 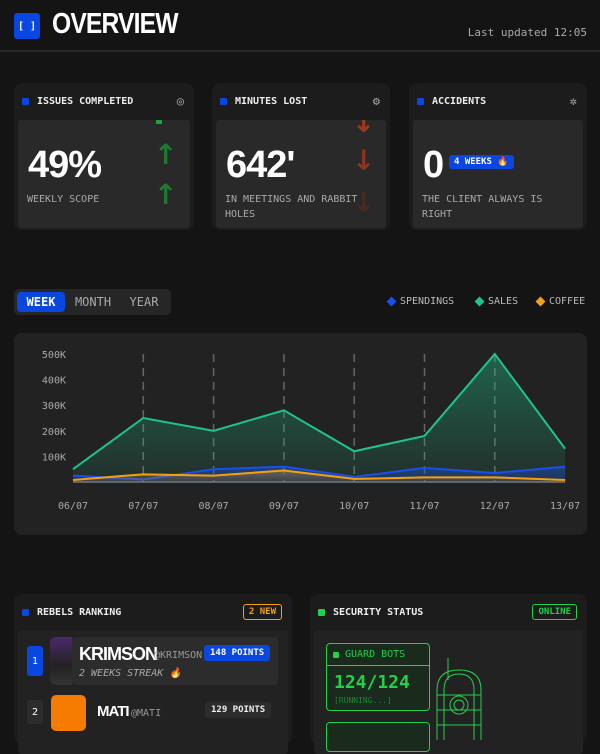 What do you see at coordinates (336, 654) in the screenshot?
I see `status-dot-icon` at bounding box center [336, 654].